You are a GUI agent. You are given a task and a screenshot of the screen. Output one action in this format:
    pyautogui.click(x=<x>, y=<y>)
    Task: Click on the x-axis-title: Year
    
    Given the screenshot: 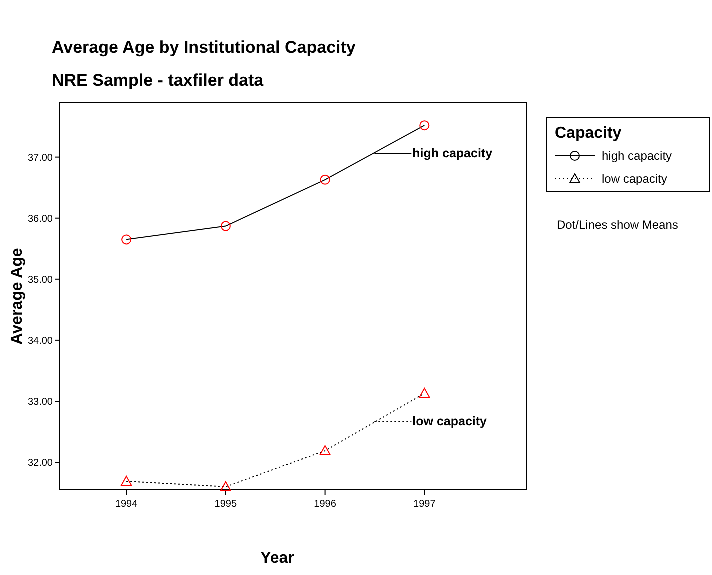 What is the action you would take?
    pyautogui.click(x=277, y=558)
    